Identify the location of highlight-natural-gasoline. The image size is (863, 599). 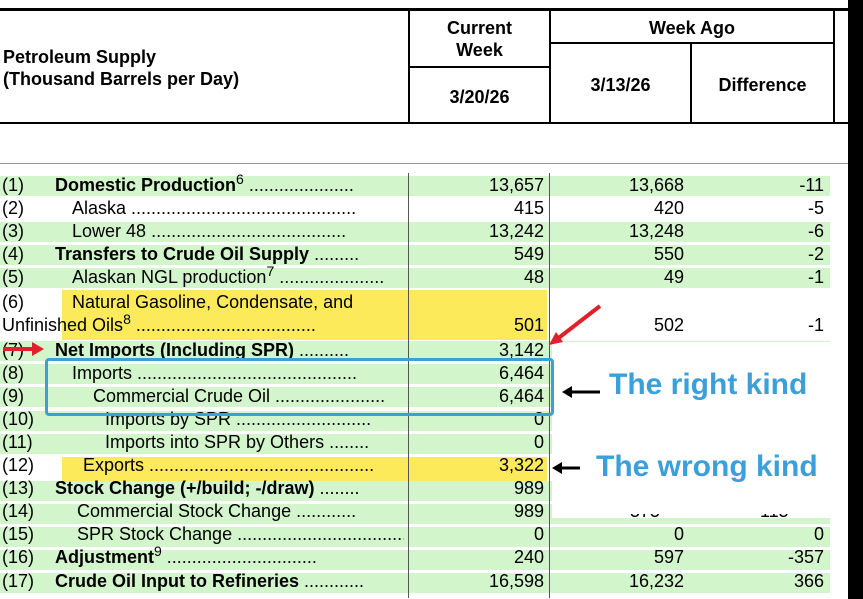
(304, 315).